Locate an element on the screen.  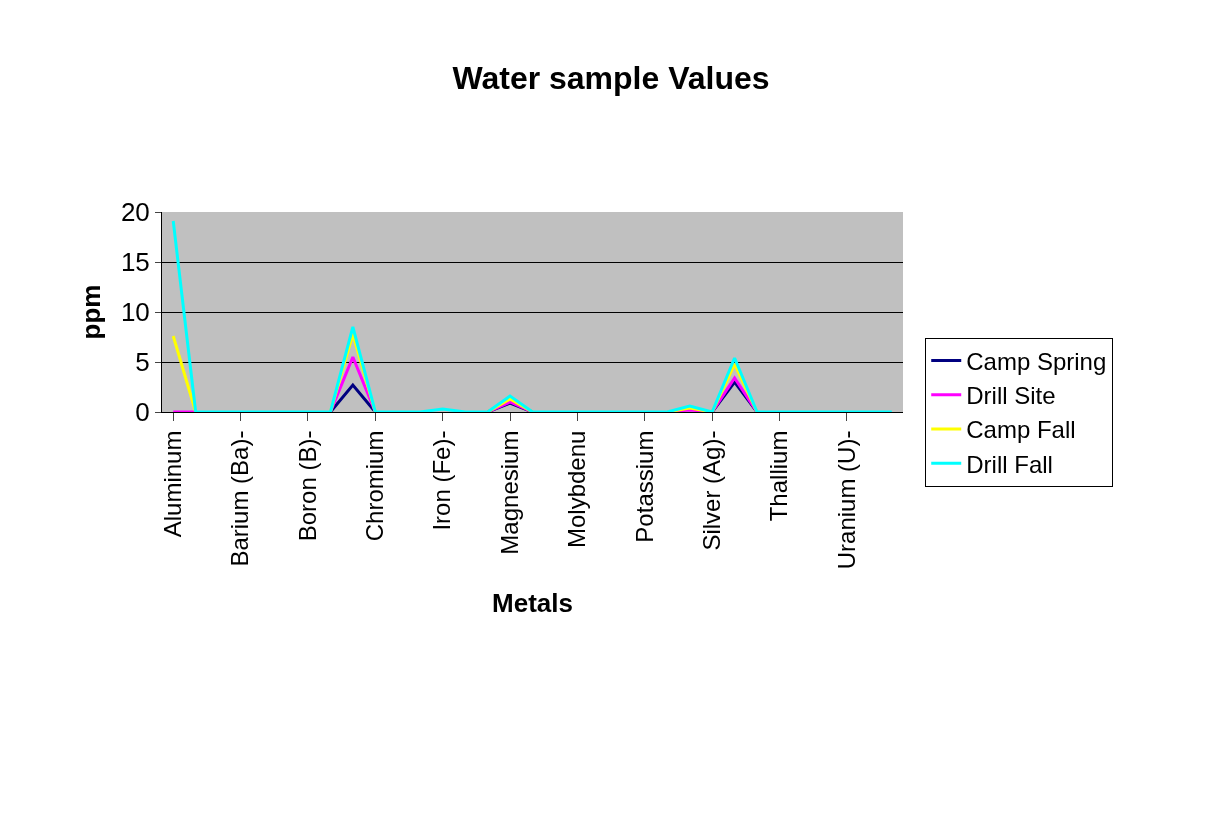
x-tick-label: Potassium is located at coordinates (644, 486).